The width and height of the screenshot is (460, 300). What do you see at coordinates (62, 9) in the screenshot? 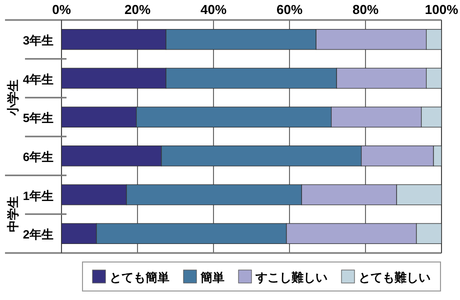
I see `x-tick-label: 0%` at bounding box center [62, 9].